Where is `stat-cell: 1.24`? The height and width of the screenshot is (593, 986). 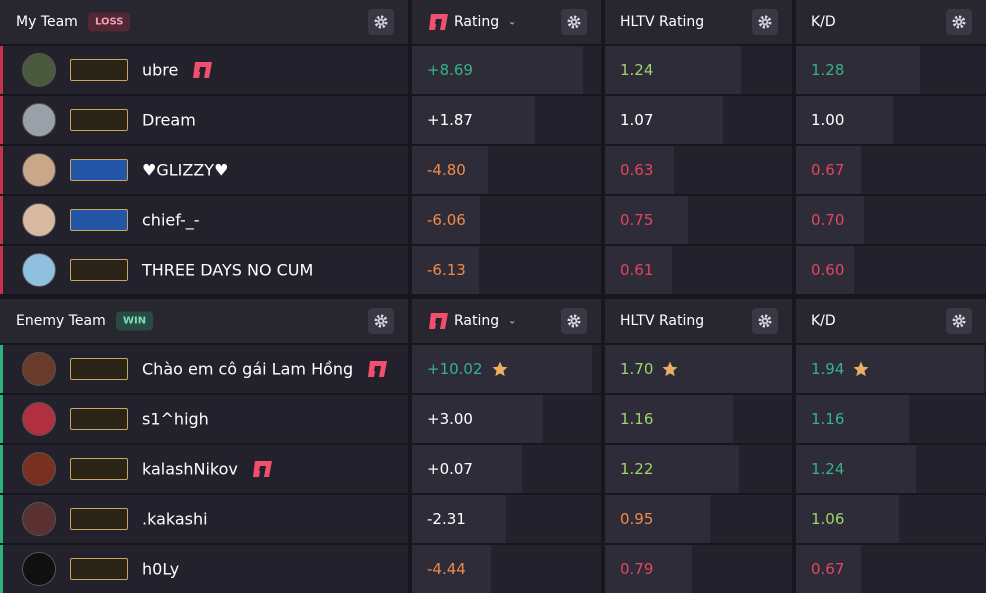 stat-cell: 1.24 is located at coordinates (698, 70).